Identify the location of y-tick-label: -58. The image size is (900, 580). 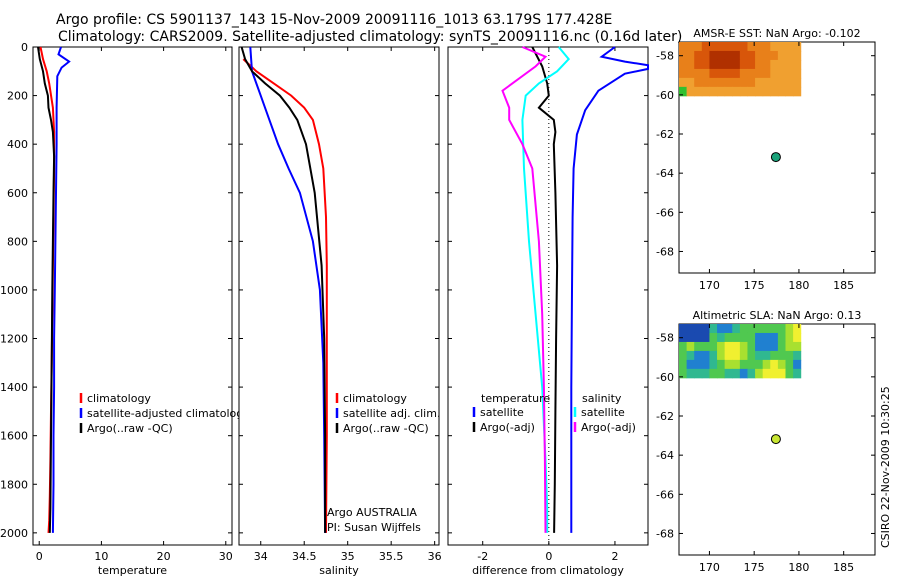
(665, 56).